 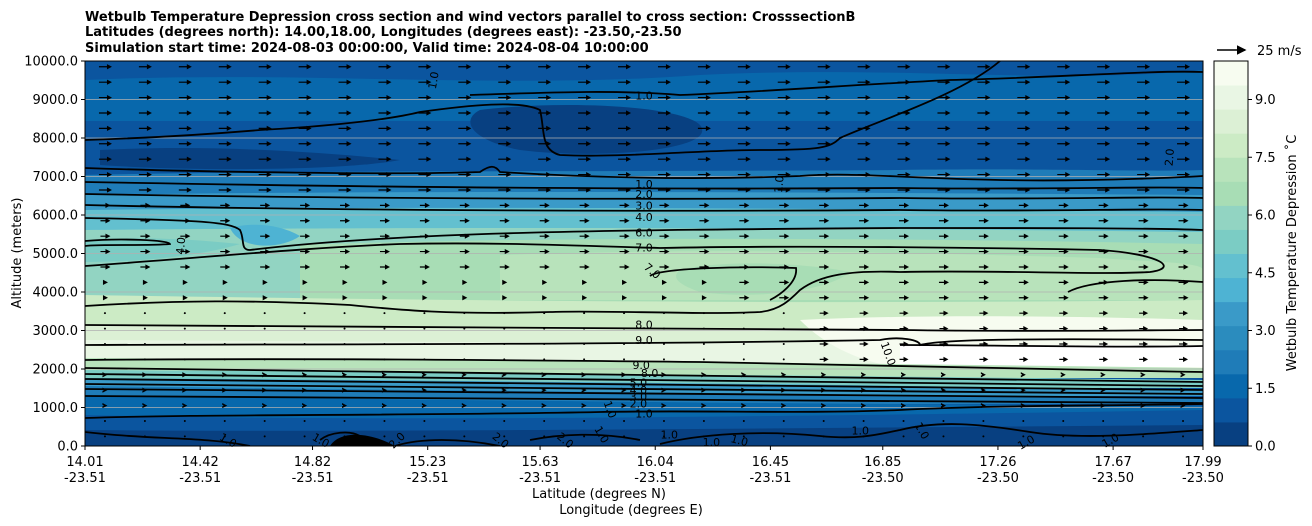 I want to click on x-tick-label-lon: -23.51, so click(x=770, y=478).